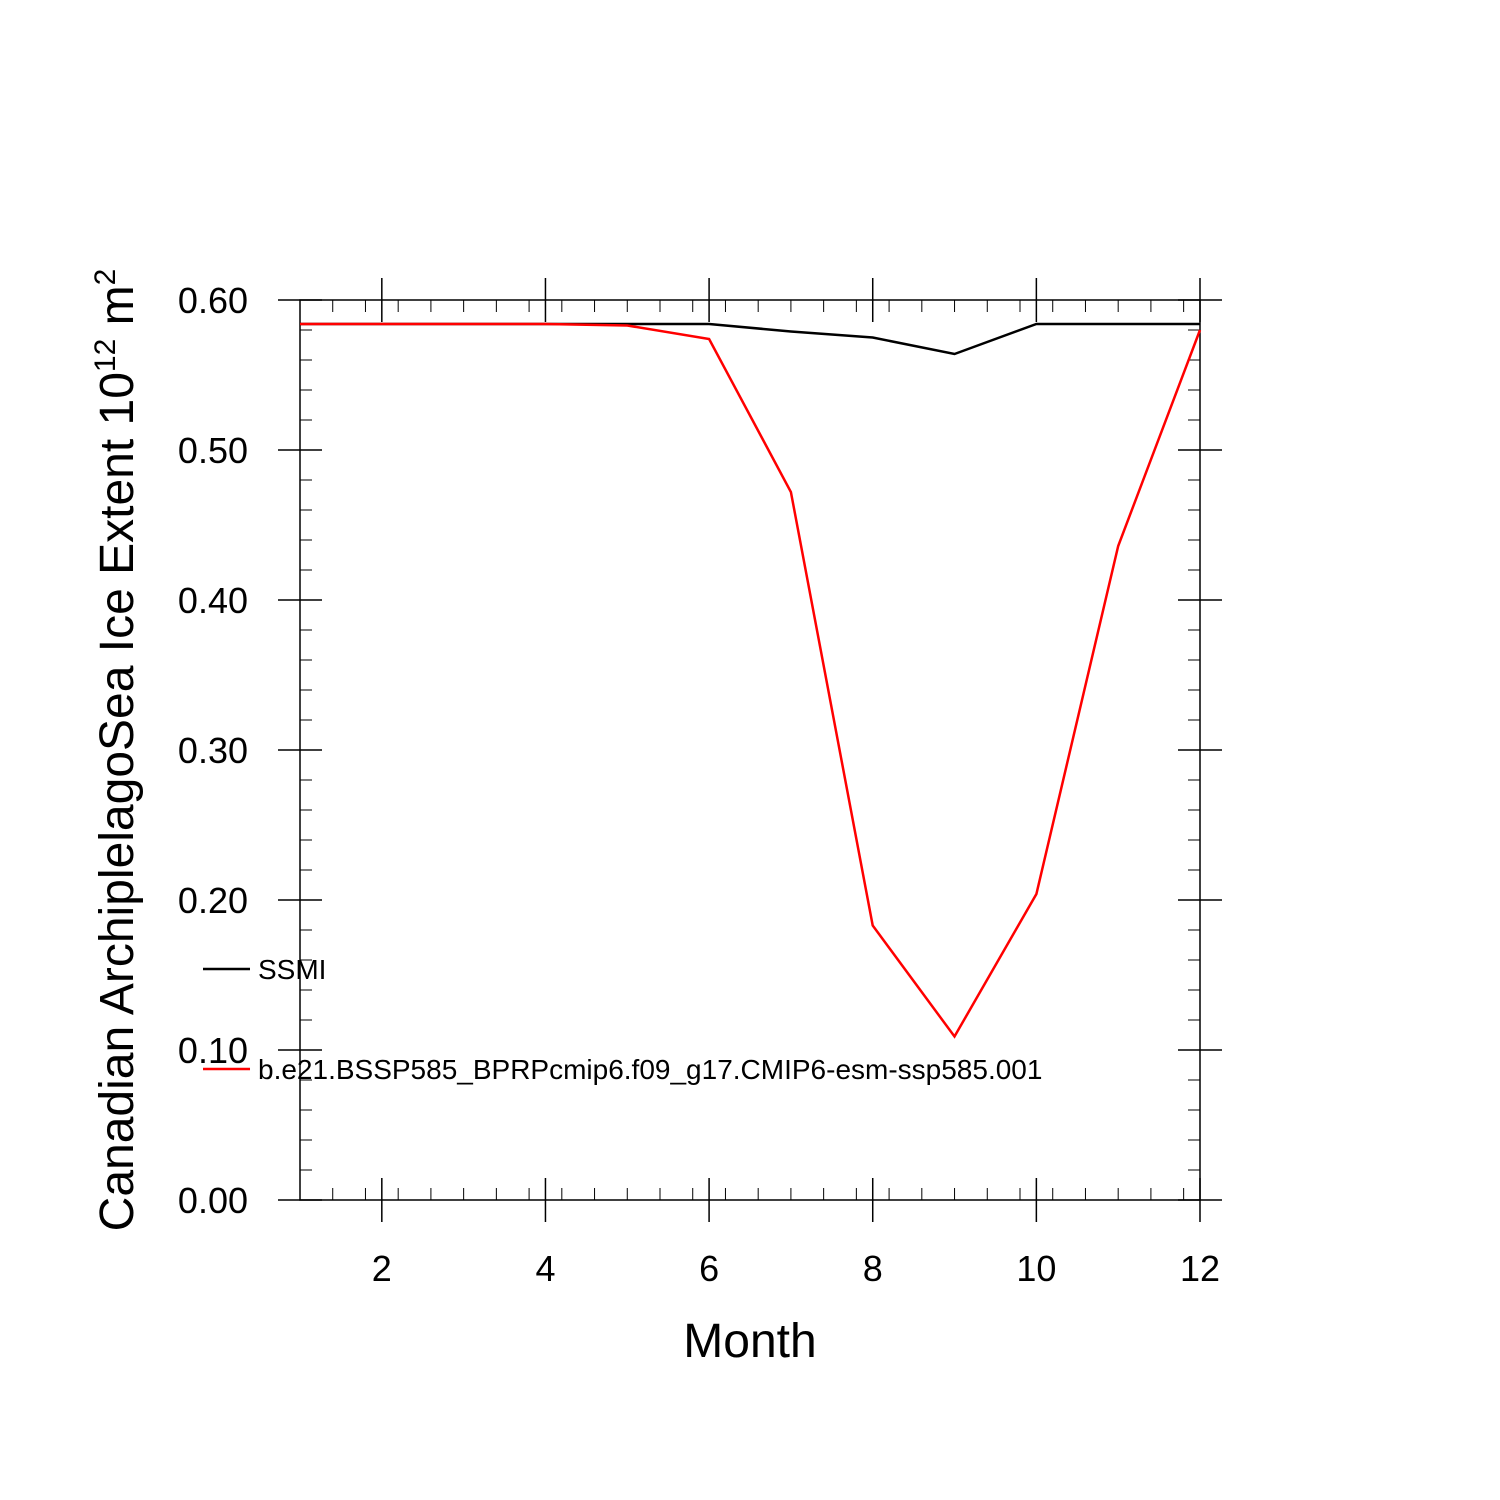 Image resolution: width=1500 pixels, height=1500 pixels. I want to click on y-axis-title-unit-exponent: 2, so click(105, 277).